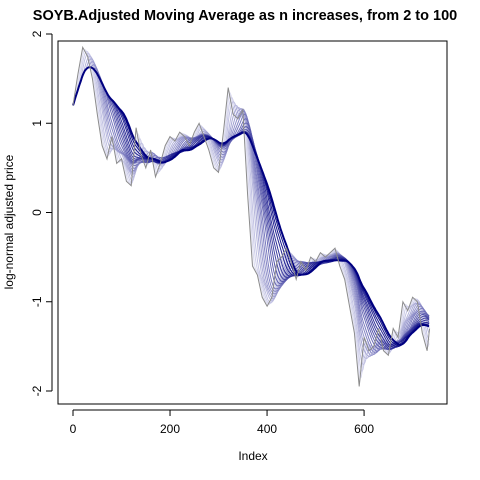  I want to click on y-tick-label: -2, so click(37, 390).